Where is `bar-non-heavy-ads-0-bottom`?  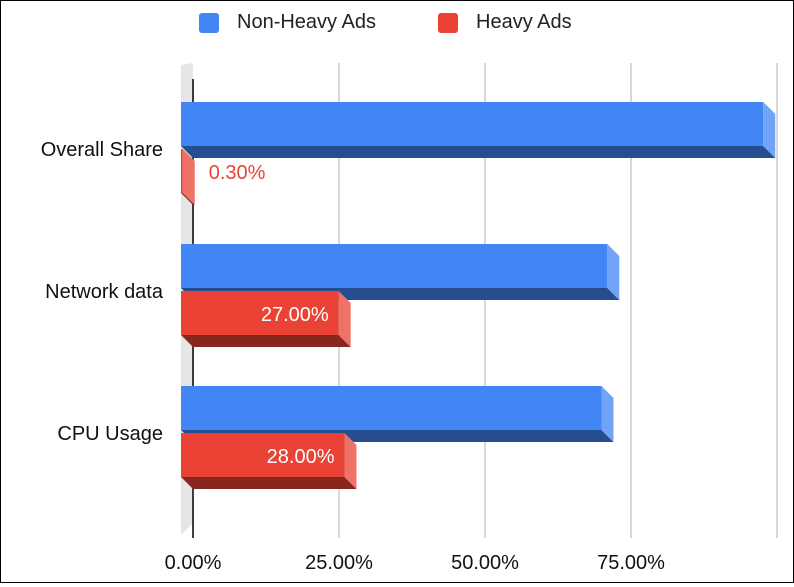 bar-non-heavy-ads-0-bottom is located at coordinates (478, 152).